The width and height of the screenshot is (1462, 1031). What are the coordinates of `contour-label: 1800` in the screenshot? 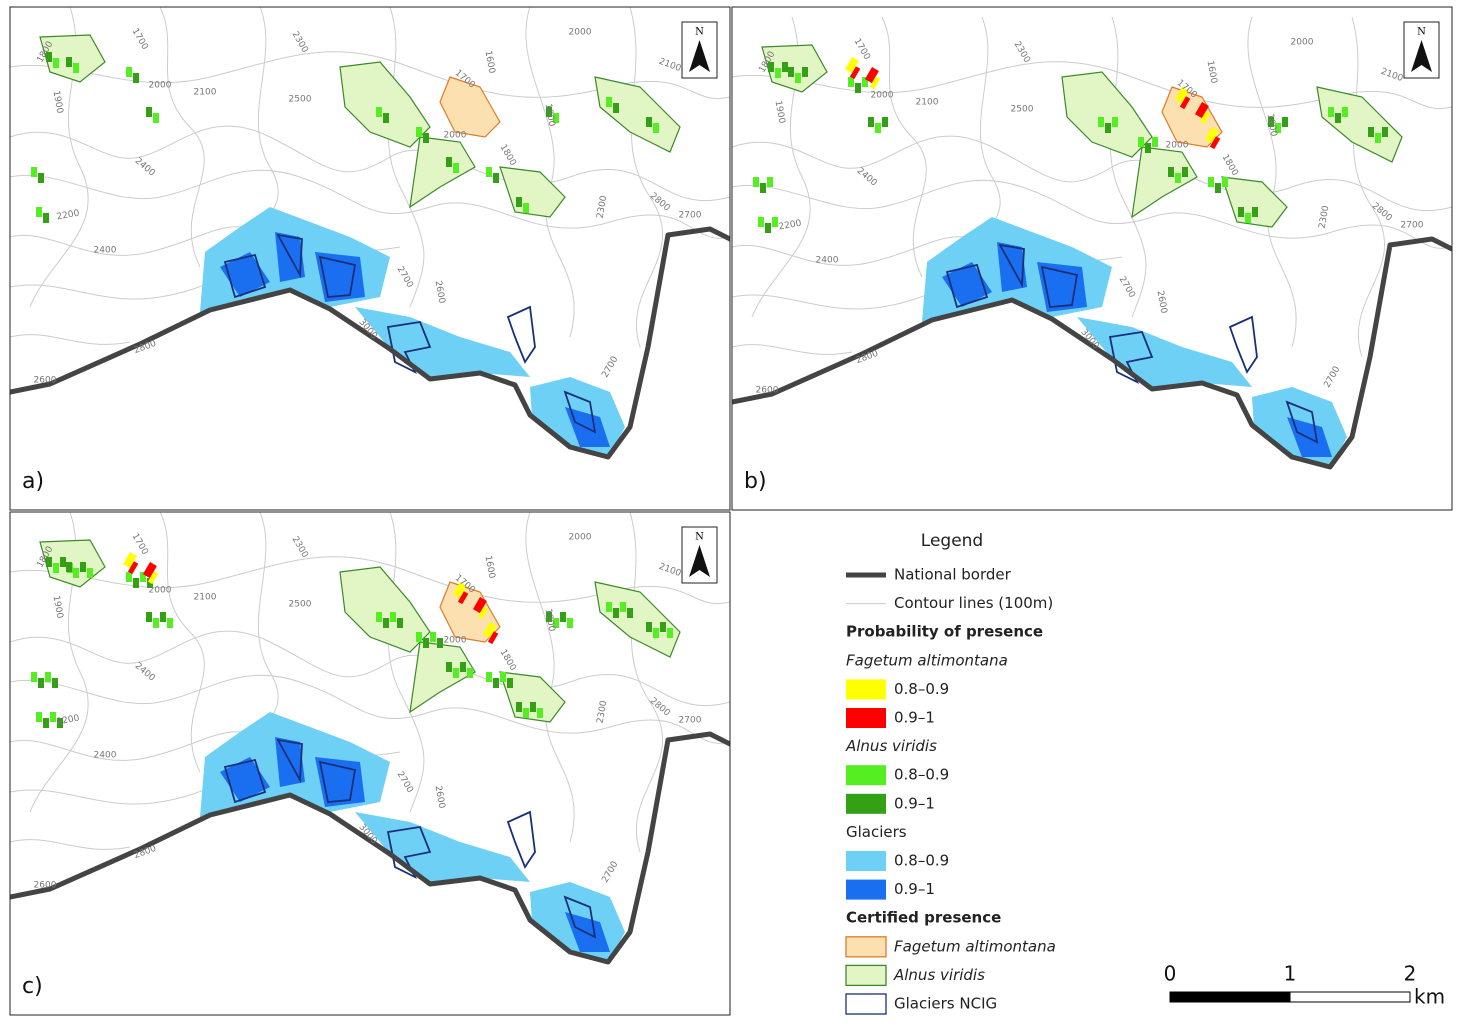 It's located at (508, 660).